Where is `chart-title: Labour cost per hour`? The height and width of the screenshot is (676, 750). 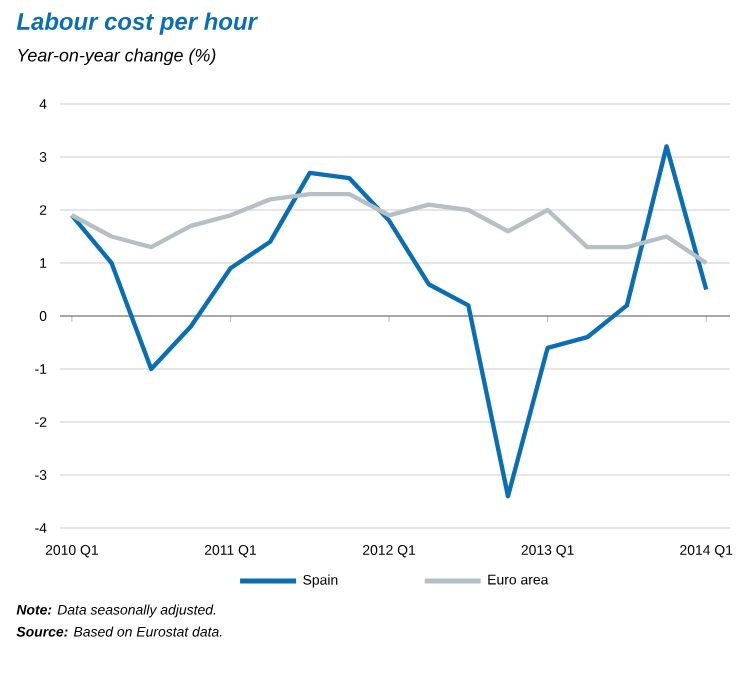
chart-title: Labour cost per hour is located at coordinates (137, 23).